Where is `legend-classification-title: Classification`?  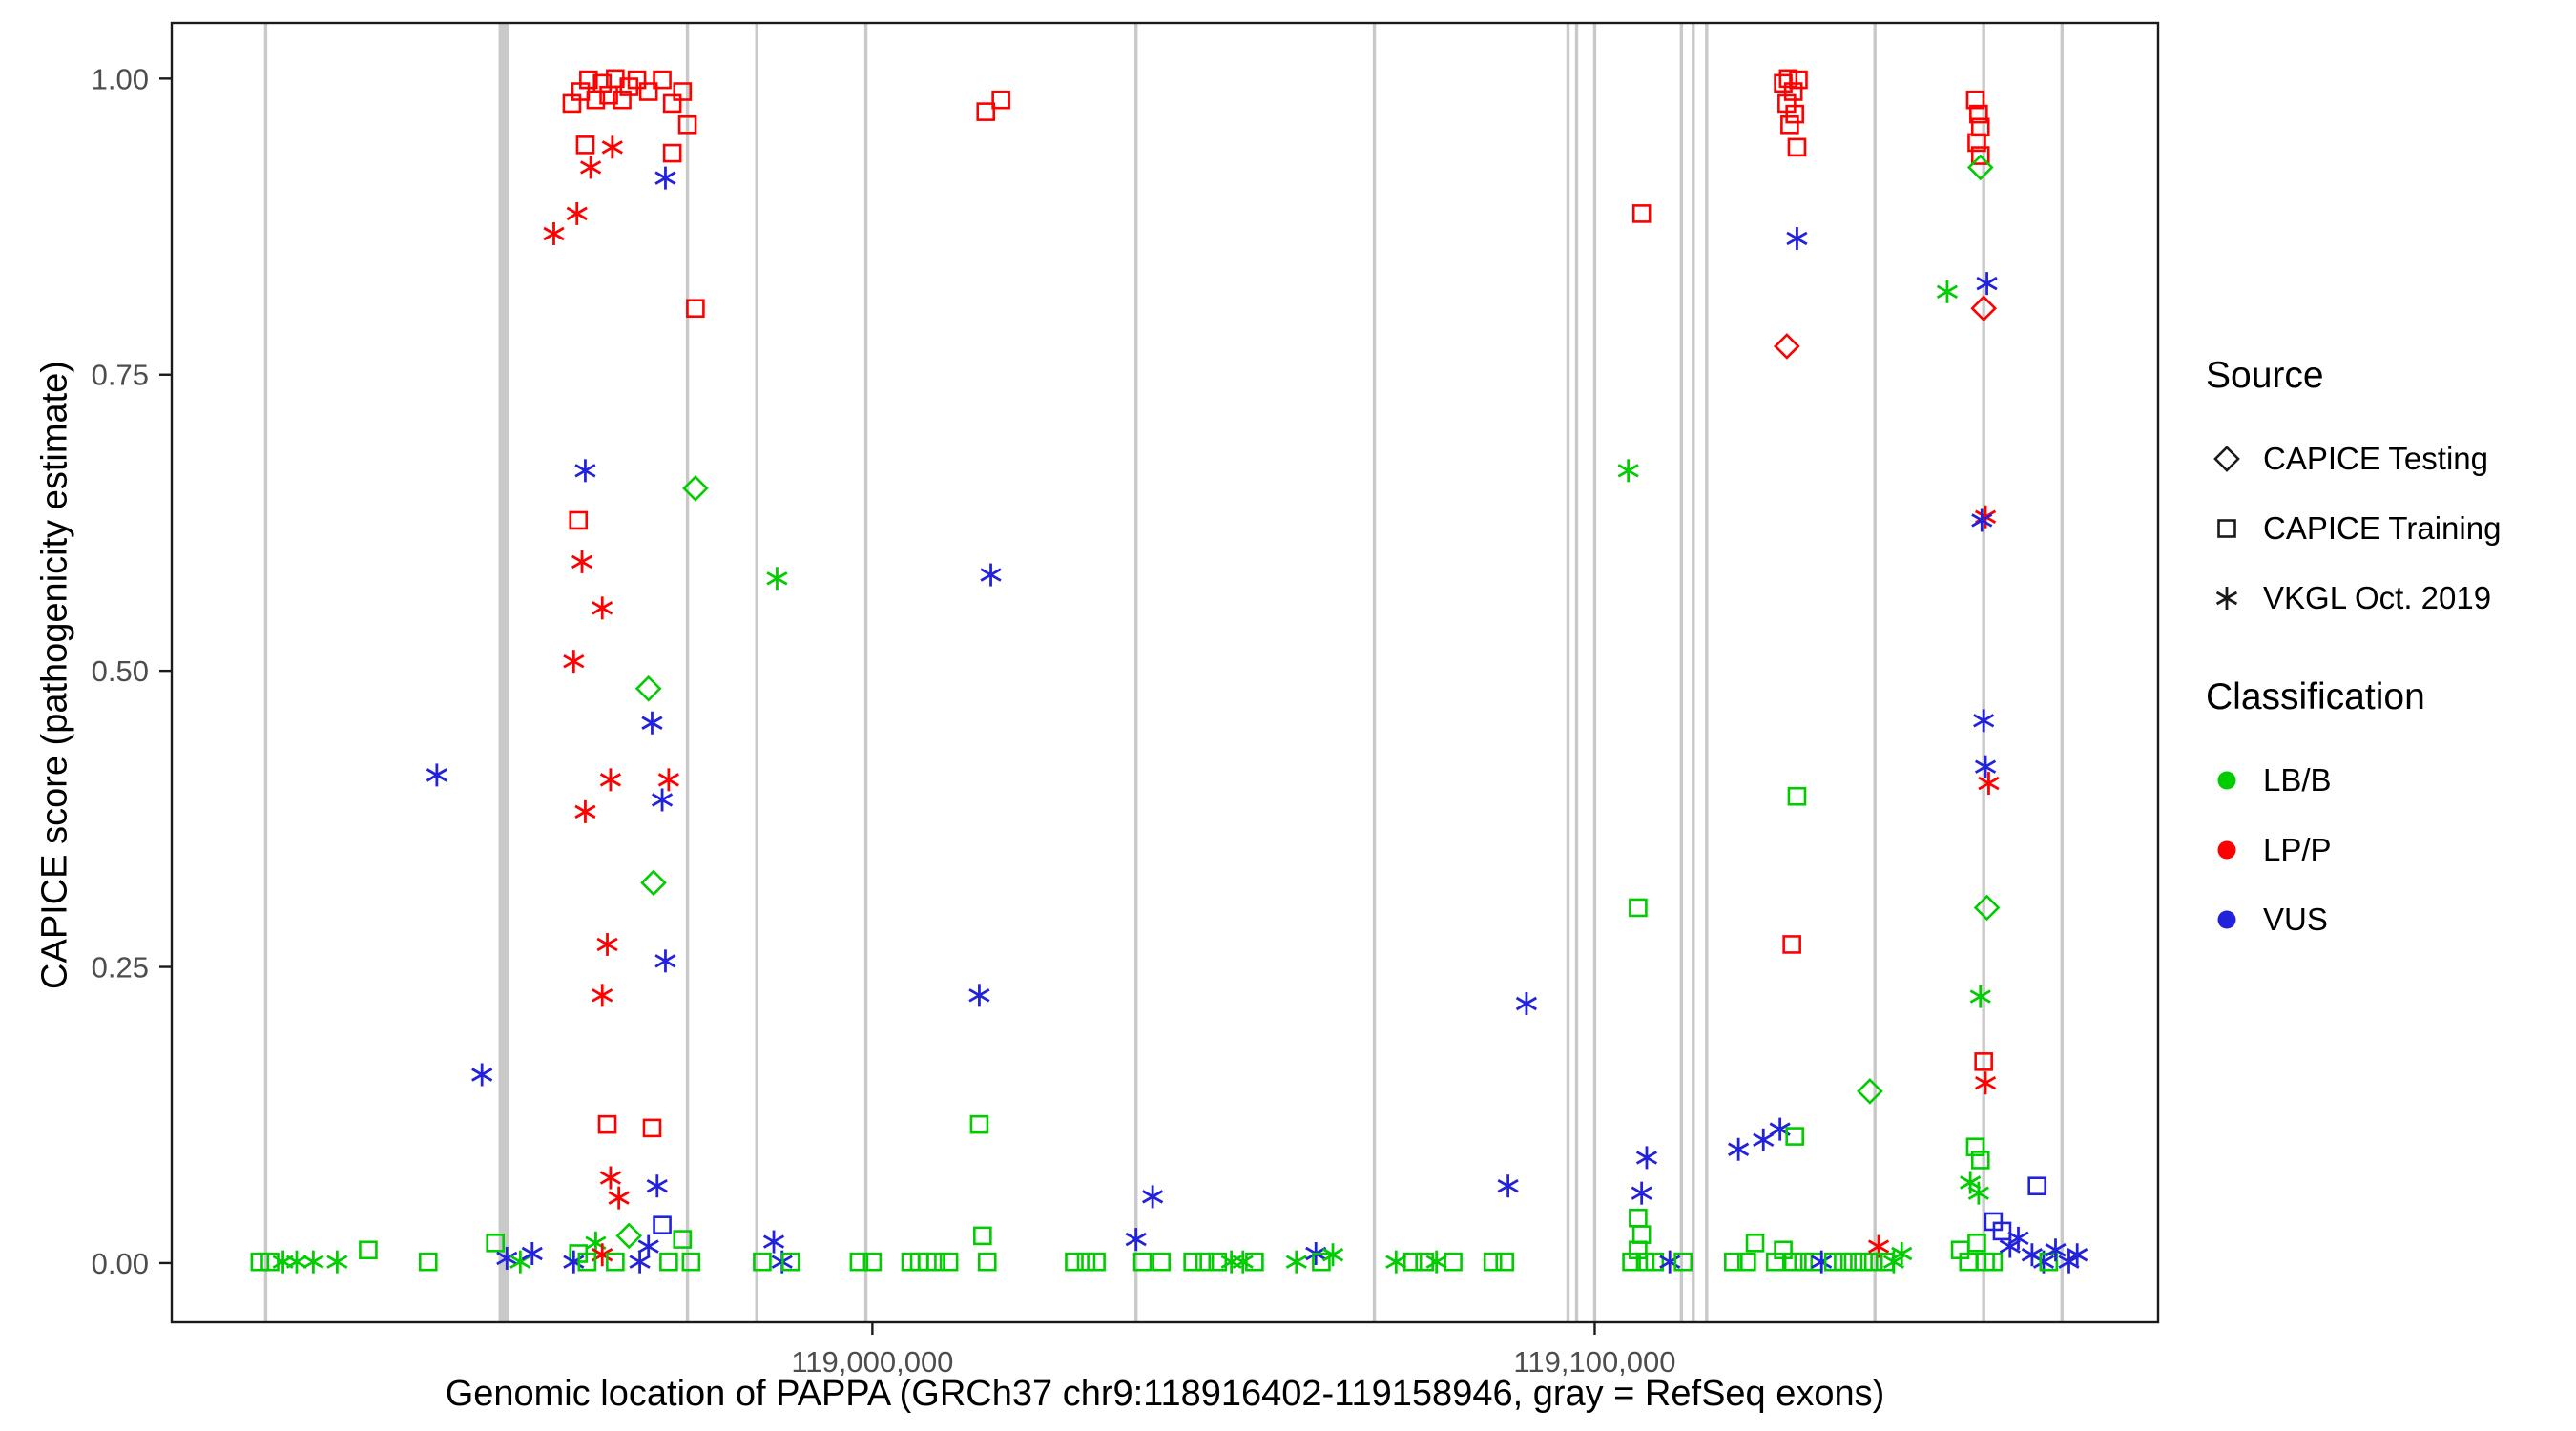 legend-classification-title: Classification is located at coordinates (2315, 696).